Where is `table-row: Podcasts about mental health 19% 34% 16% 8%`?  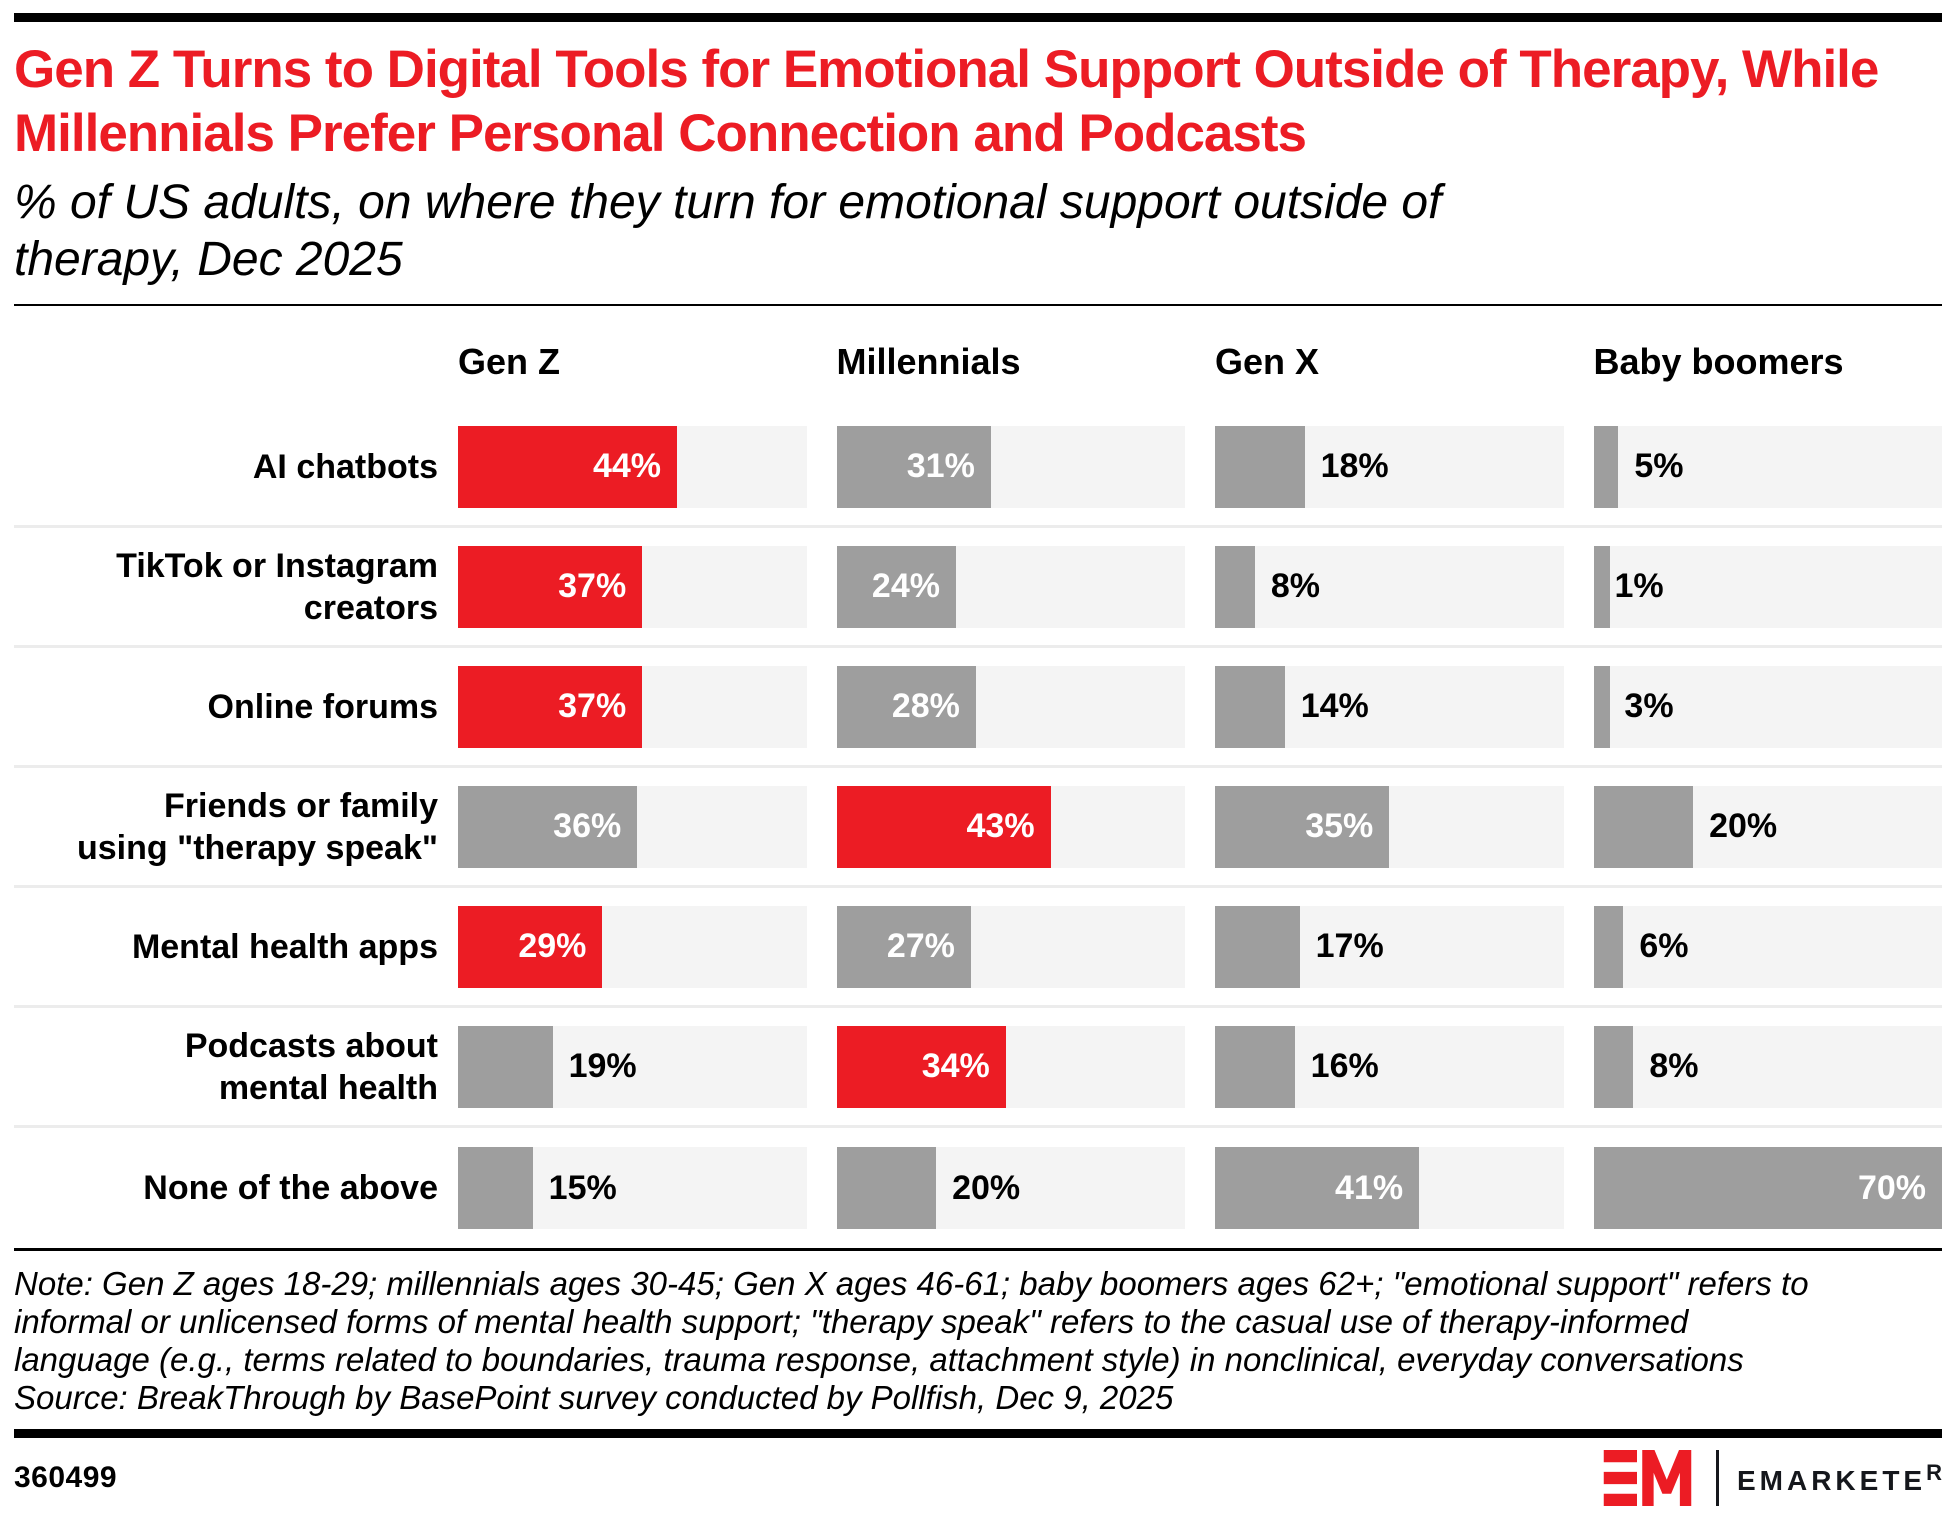
table-row: Podcasts about mental health 19% 34% 16% 8% is located at coordinates (978, 1068).